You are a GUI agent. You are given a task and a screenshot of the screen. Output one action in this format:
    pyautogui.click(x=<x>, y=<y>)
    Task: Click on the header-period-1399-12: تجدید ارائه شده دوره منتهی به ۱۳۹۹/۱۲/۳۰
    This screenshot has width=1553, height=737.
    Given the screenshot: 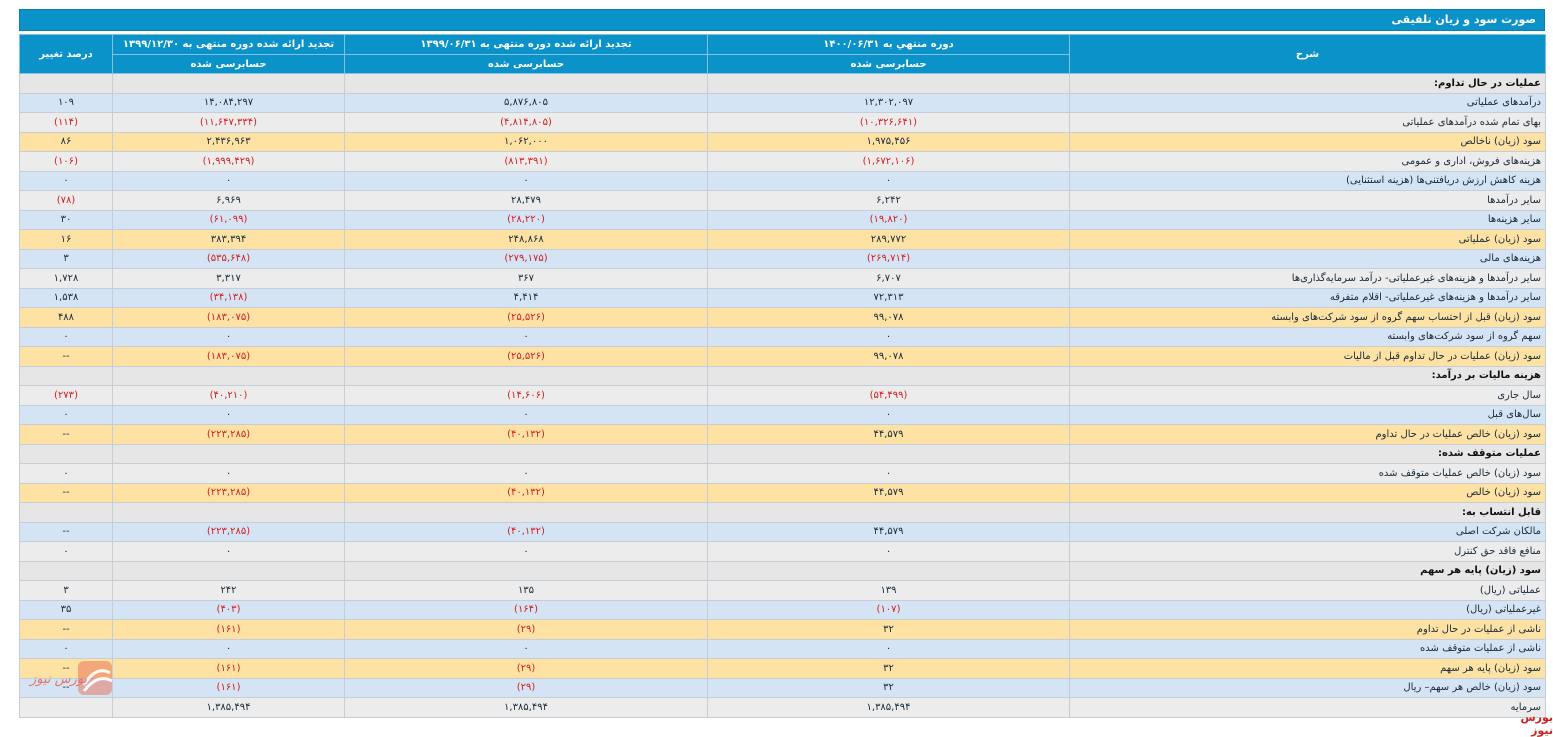 What is the action you would take?
    pyautogui.click(x=228, y=44)
    